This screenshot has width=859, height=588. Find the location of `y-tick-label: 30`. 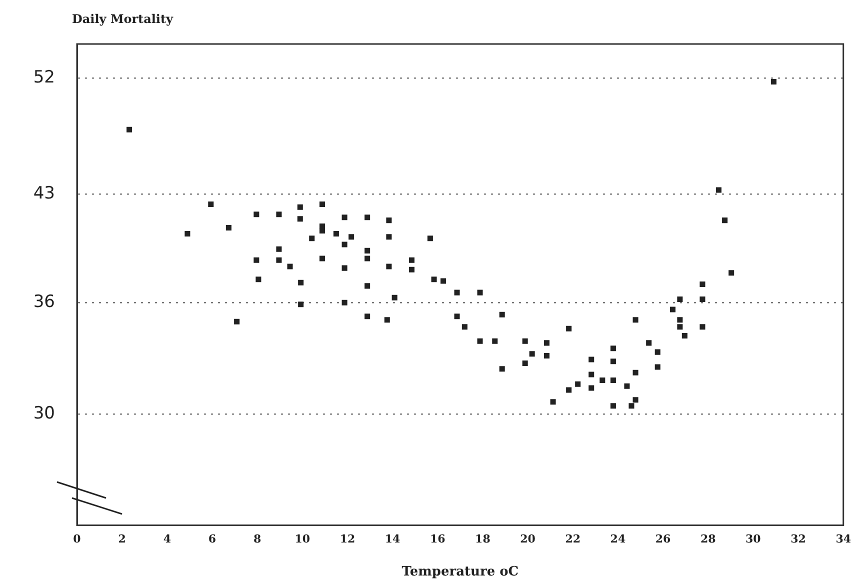

y-tick-label: 30 is located at coordinates (44, 413).